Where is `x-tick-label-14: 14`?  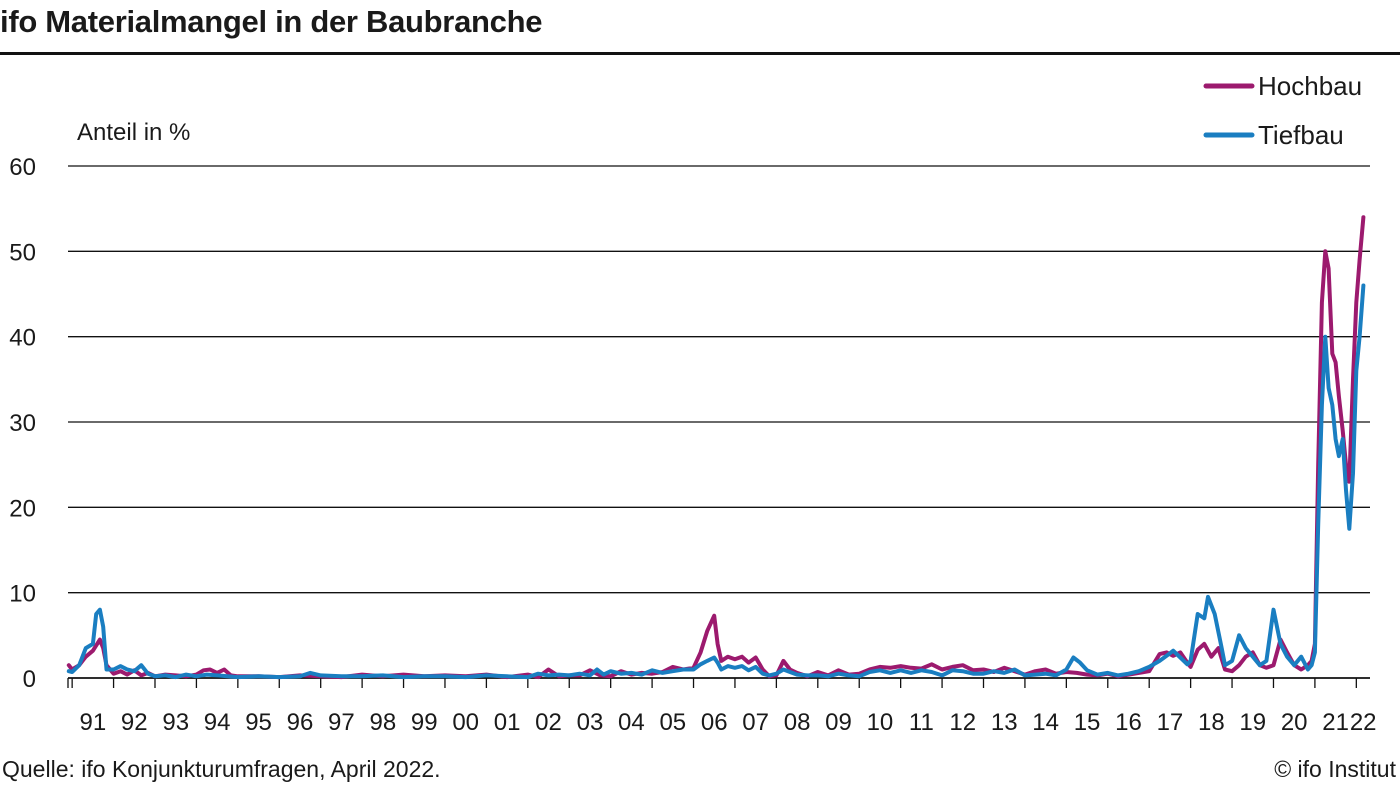
x-tick-label-14: 14 is located at coordinates (1045, 722).